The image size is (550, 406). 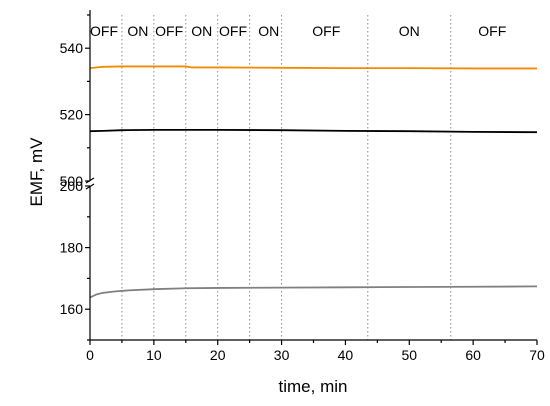 I want to click on x-tick-label: 70, so click(x=537, y=355).